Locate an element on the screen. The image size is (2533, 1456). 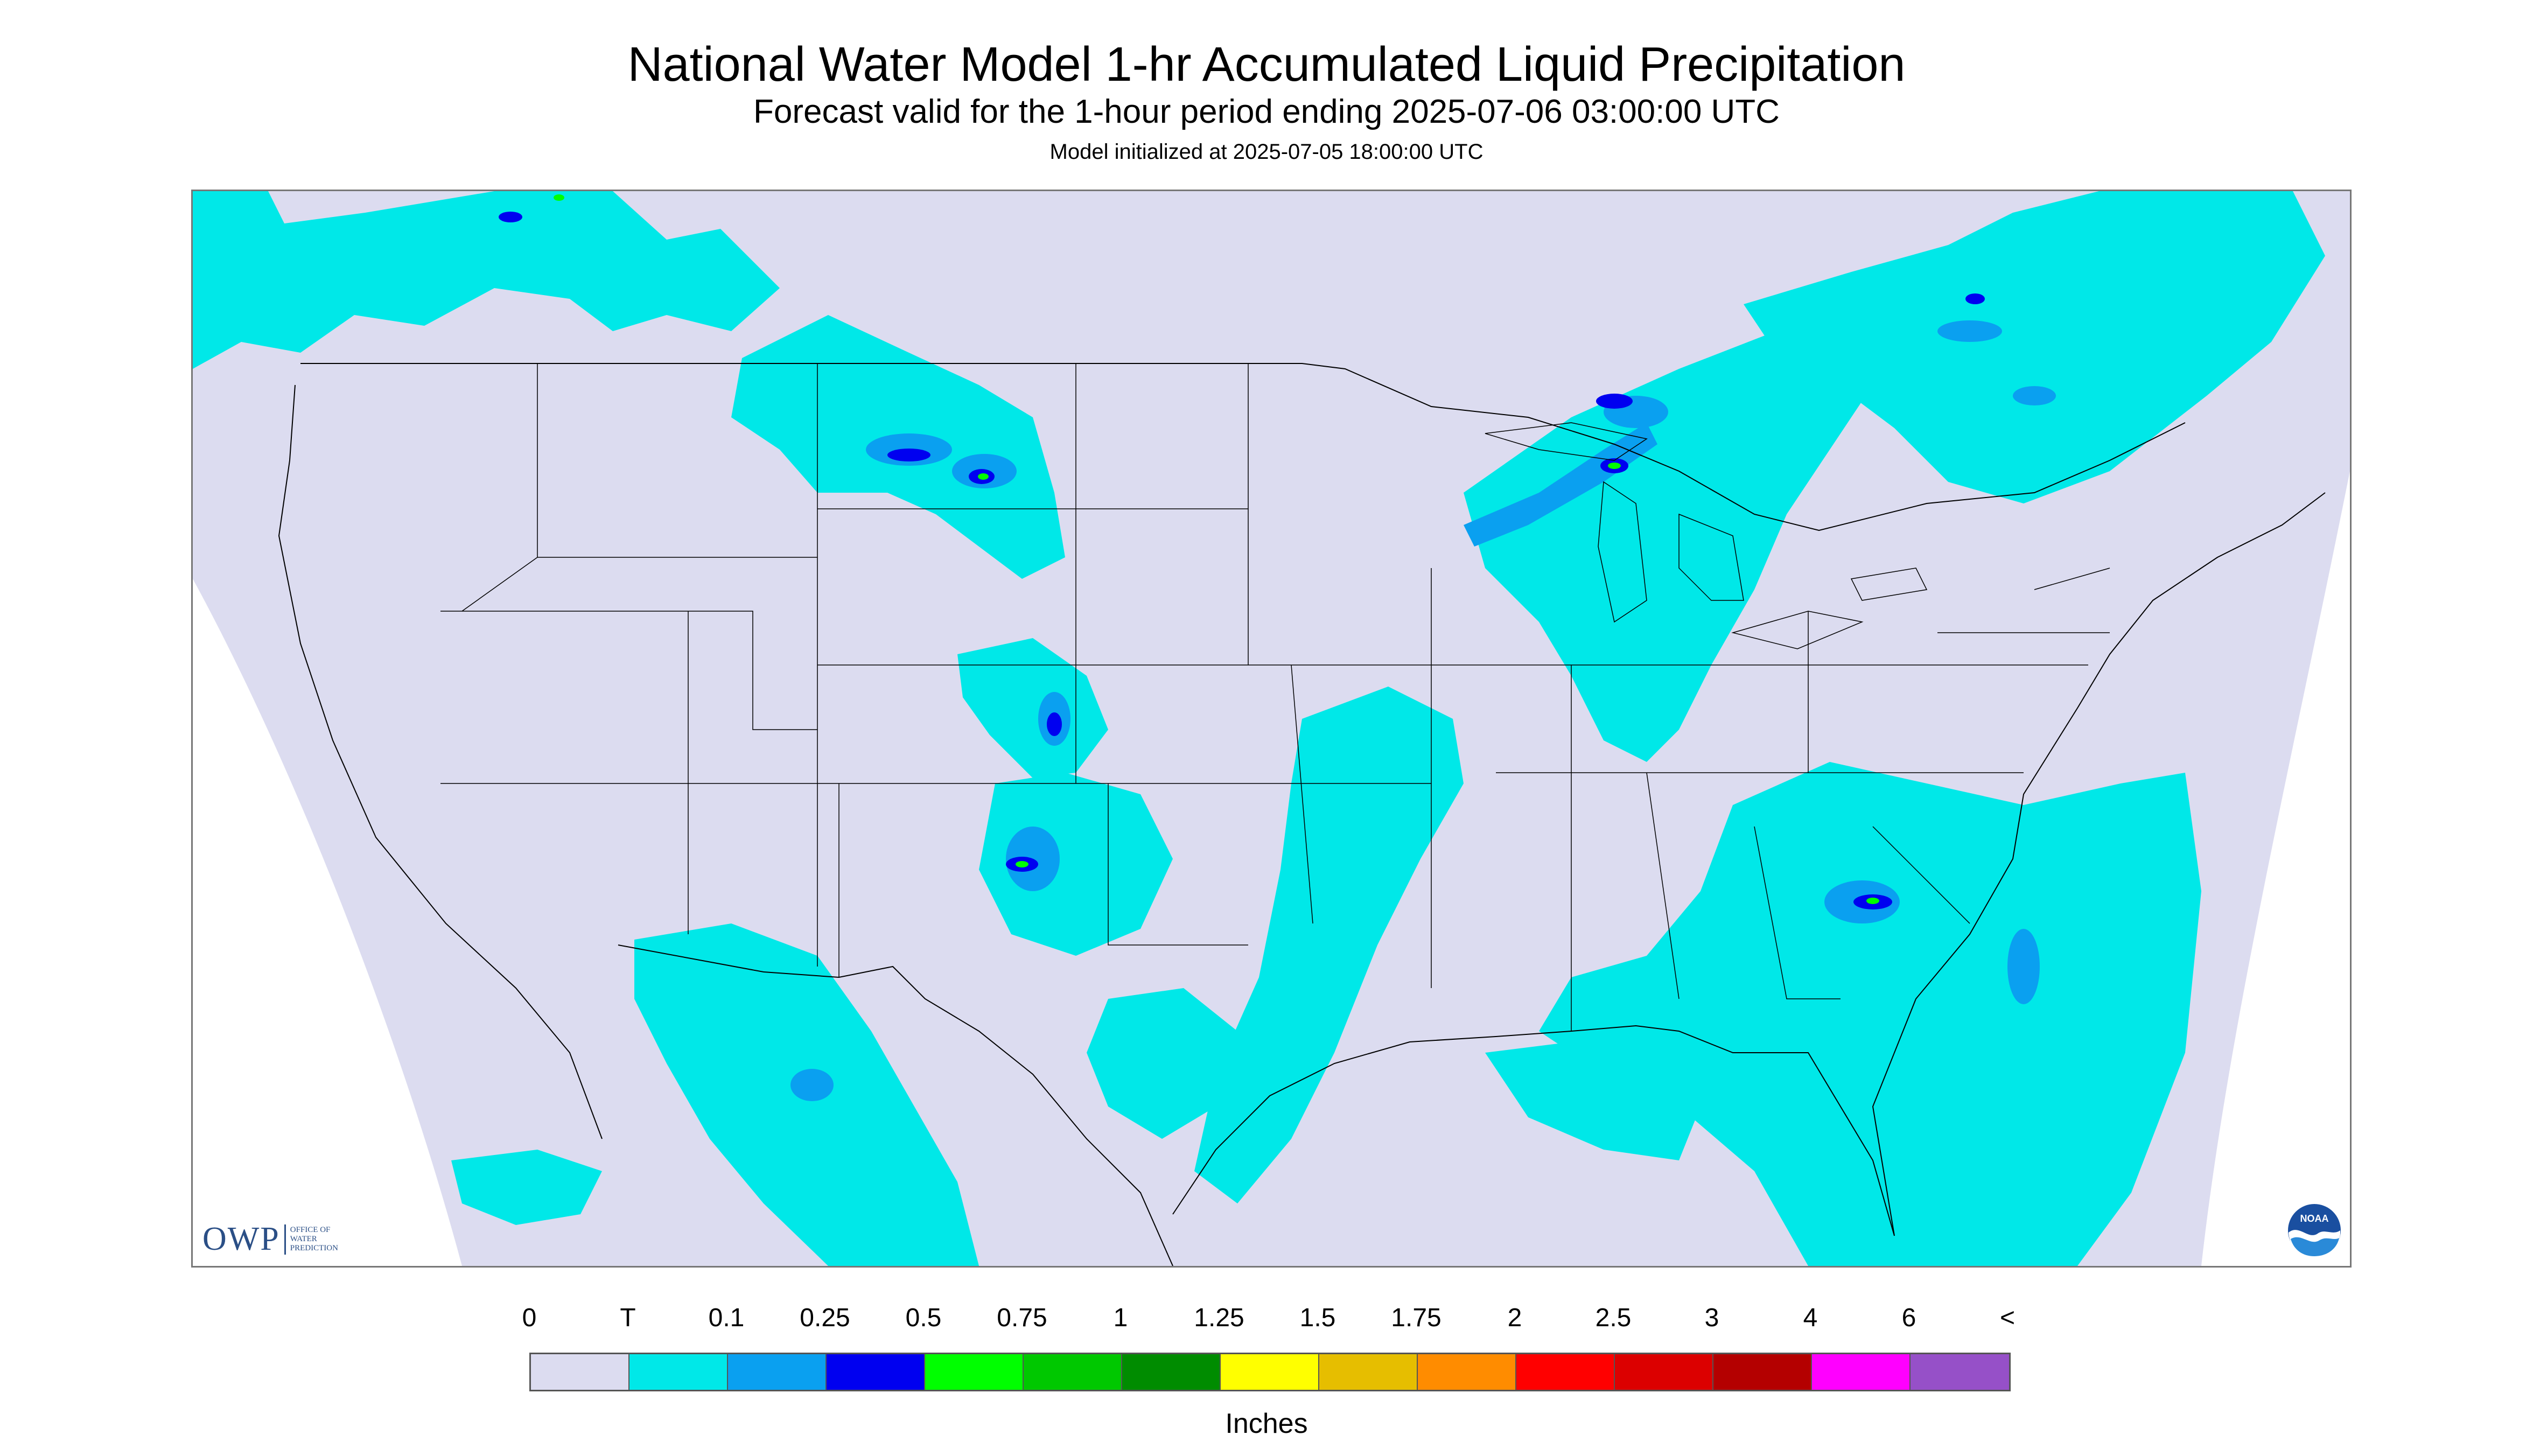
owp-logo-letters: OWP is located at coordinates (241, 1239).